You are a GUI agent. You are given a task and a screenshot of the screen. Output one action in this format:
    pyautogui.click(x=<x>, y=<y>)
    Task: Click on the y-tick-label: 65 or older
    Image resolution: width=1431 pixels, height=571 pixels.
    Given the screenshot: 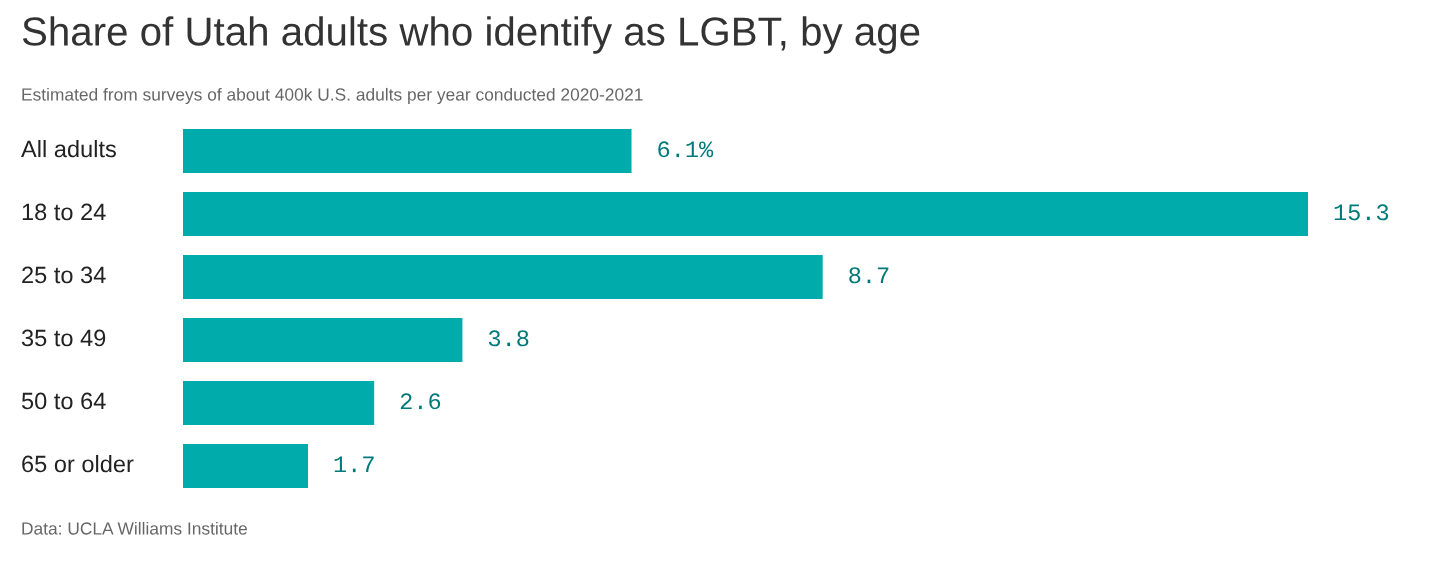 What is the action you would take?
    pyautogui.click(x=78, y=464)
    